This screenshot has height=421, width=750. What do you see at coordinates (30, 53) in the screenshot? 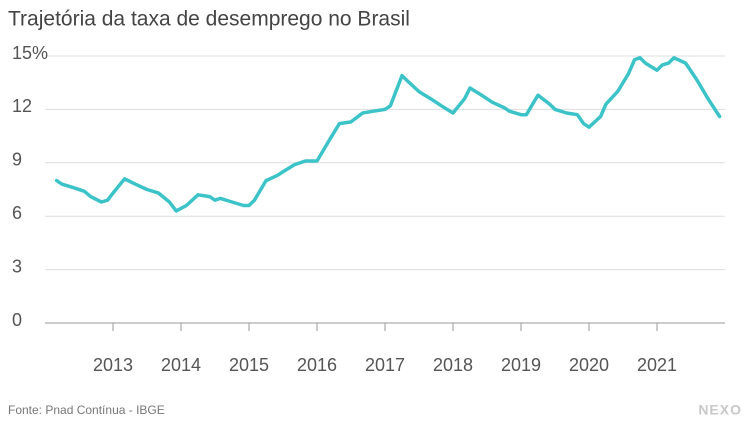
I see `y-tick-label: 15%` at bounding box center [30, 53].